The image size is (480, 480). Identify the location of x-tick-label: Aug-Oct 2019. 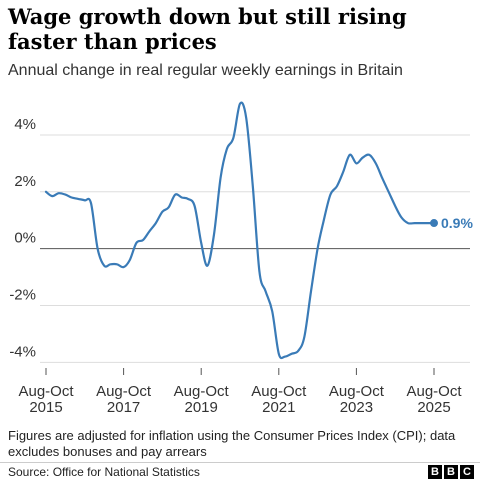
(202, 399).